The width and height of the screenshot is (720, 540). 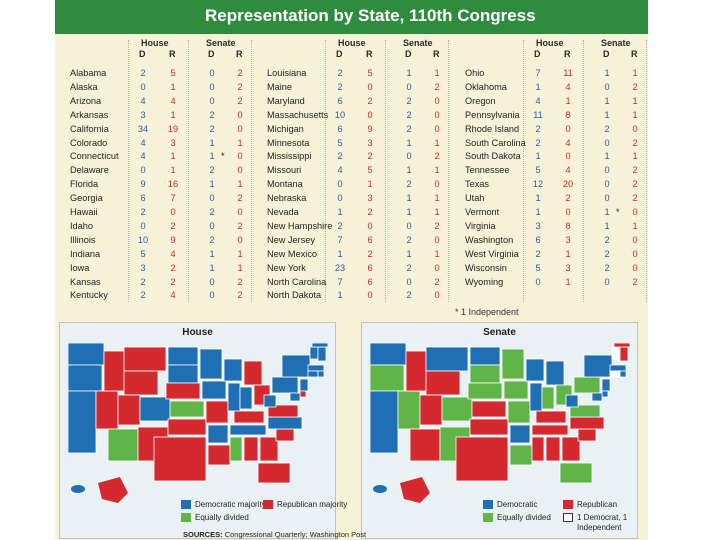 I want to click on alaska-shape, so click(x=113, y=490).